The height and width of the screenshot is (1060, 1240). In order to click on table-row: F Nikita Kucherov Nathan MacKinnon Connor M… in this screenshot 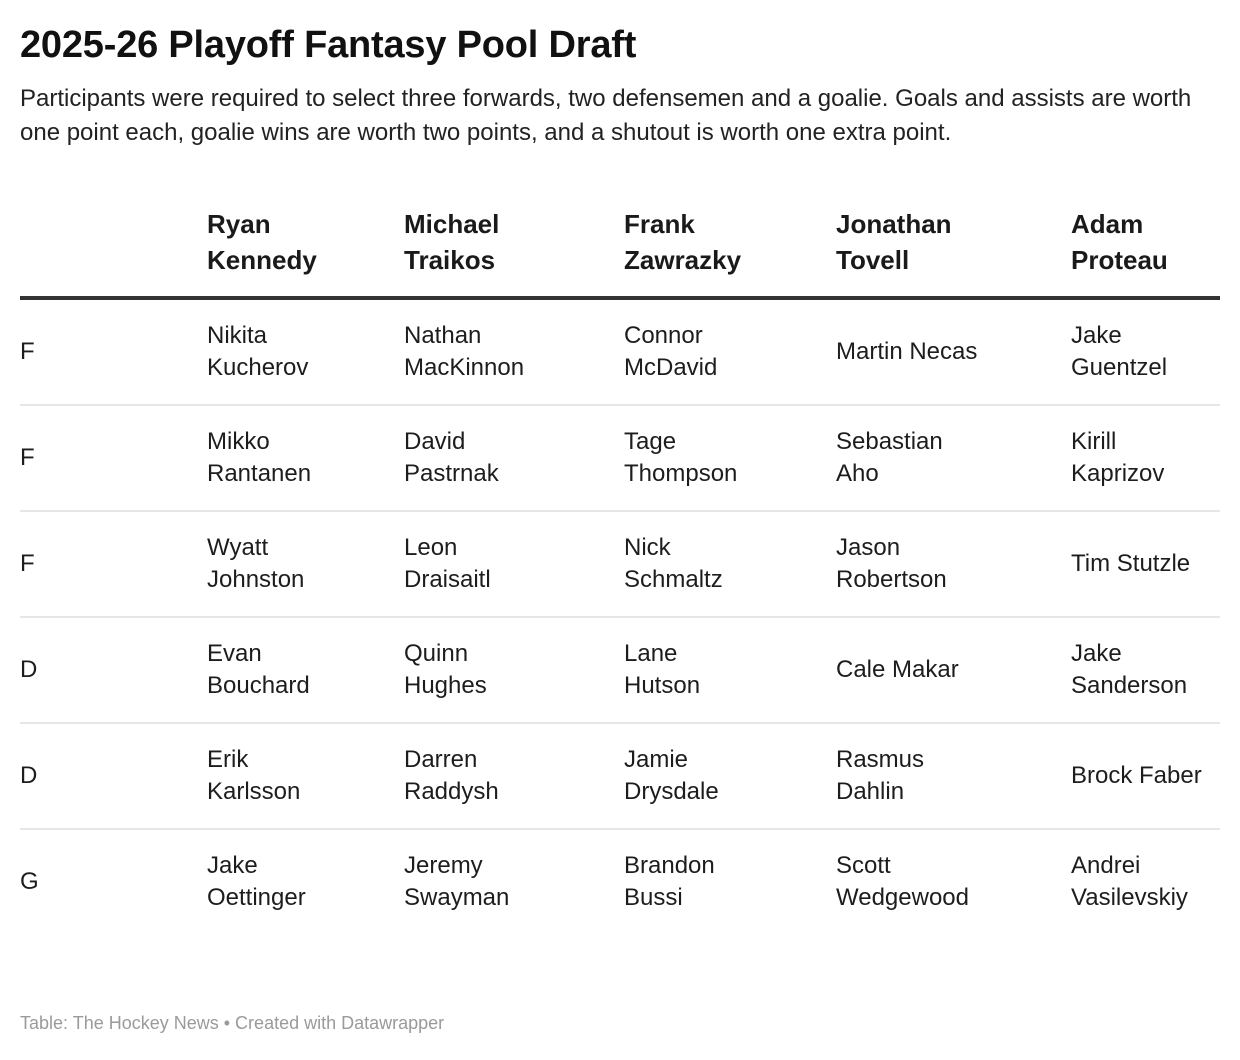, I will do `click(620, 352)`.